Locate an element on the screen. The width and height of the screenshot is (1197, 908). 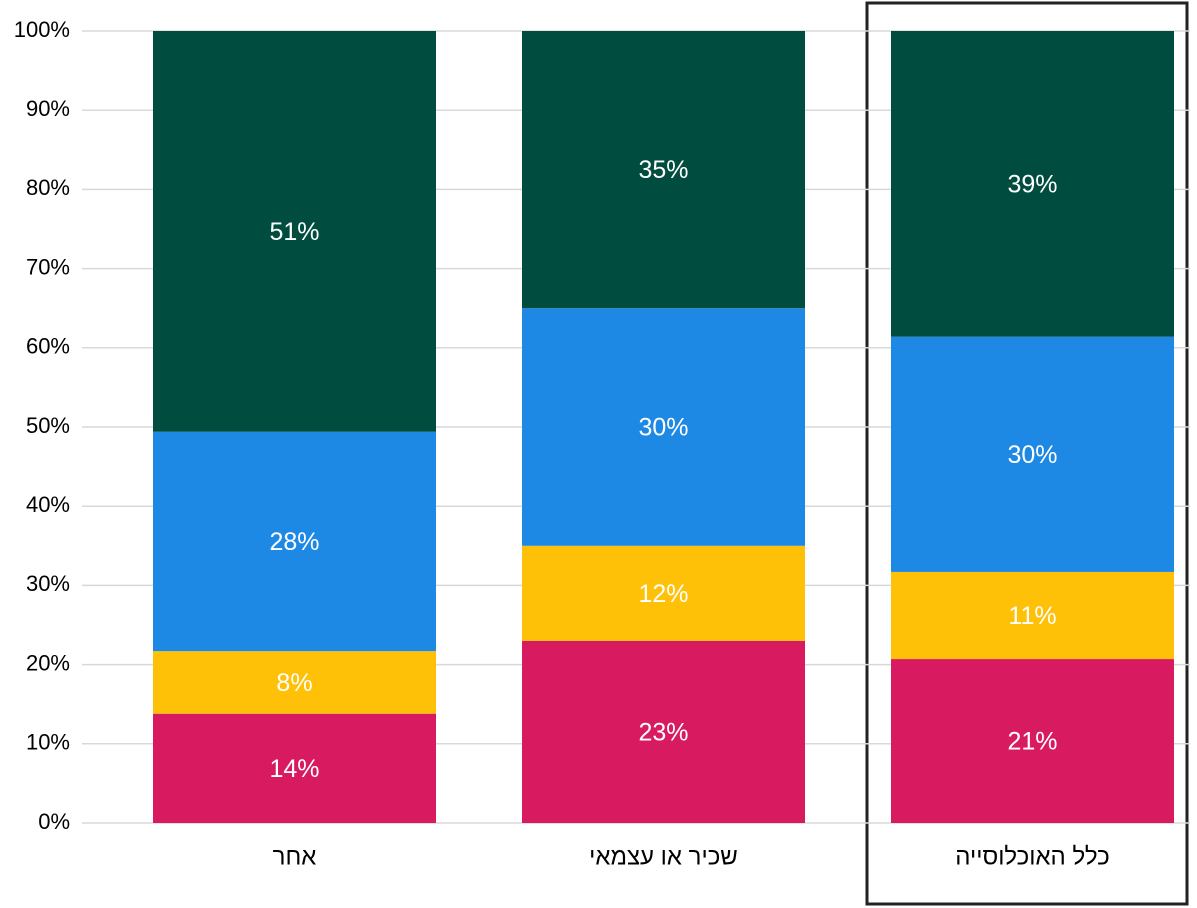
data-label: 35% is located at coordinates (663, 170).